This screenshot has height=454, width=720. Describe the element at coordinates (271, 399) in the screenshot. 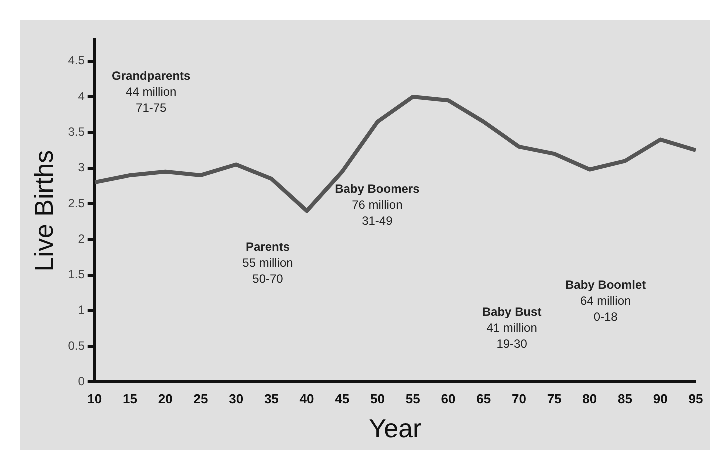

I see `x-tick-label: 35` at that location.